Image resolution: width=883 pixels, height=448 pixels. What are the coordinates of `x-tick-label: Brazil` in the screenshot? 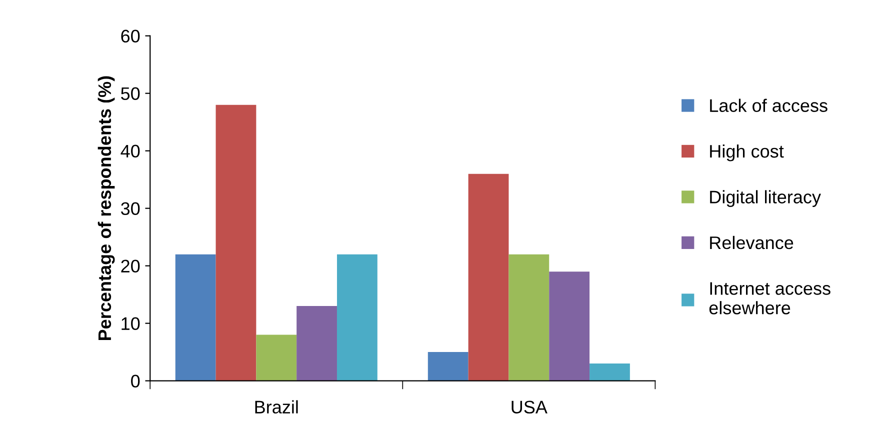 It's located at (276, 407).